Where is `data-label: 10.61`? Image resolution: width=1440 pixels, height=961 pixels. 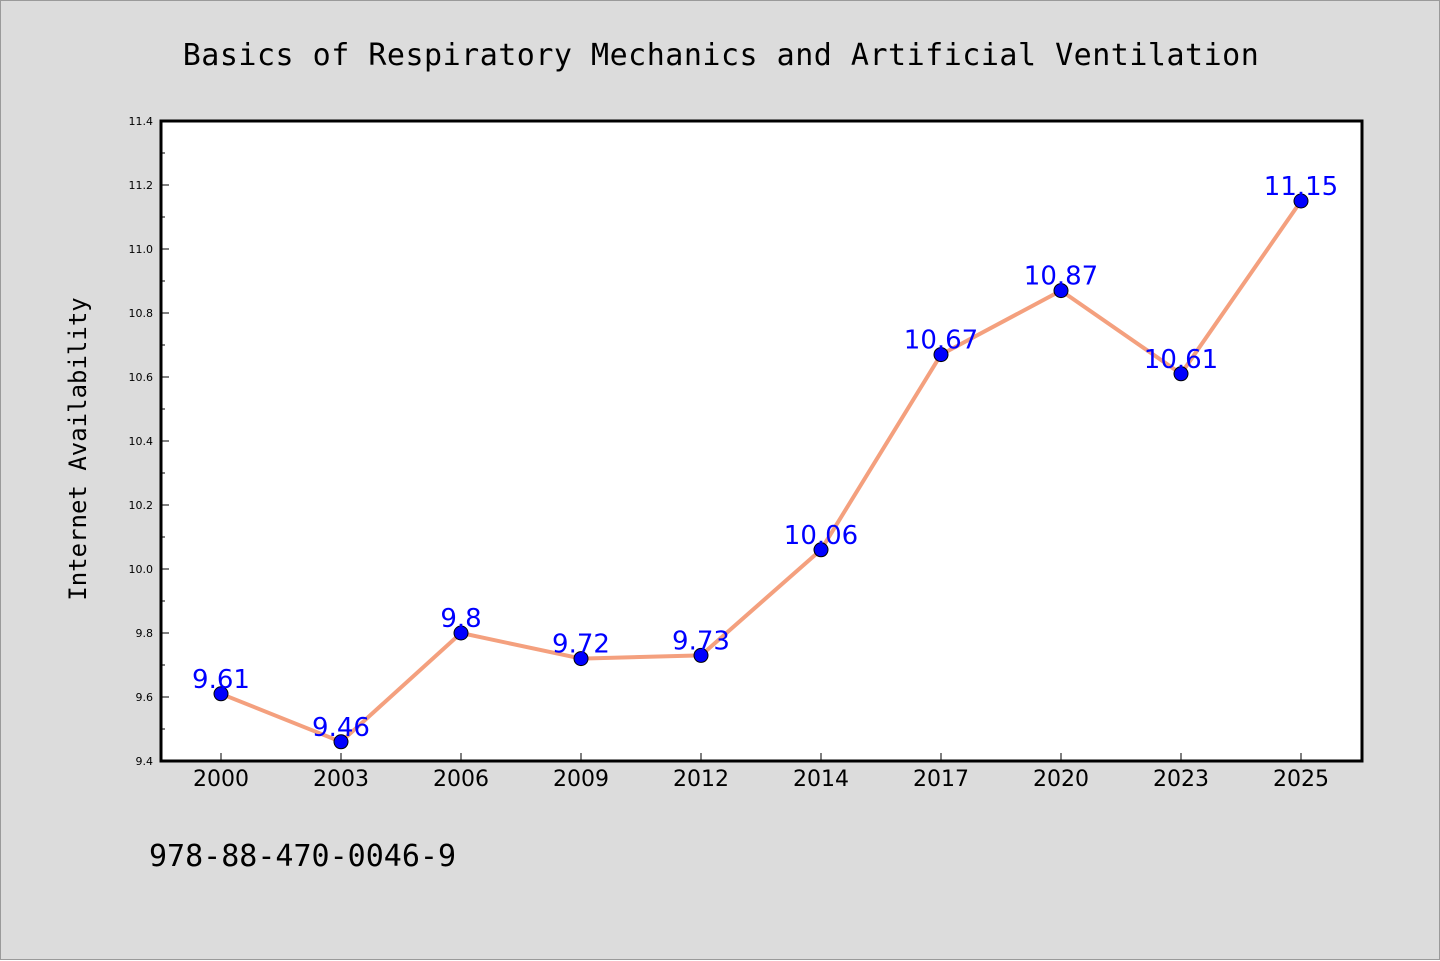
data-label: 10.61 is located at coordinates (1181, 360).